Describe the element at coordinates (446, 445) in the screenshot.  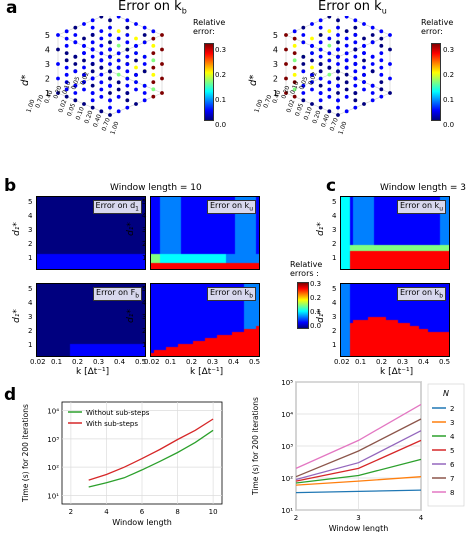
I see `legend-box` at that location.